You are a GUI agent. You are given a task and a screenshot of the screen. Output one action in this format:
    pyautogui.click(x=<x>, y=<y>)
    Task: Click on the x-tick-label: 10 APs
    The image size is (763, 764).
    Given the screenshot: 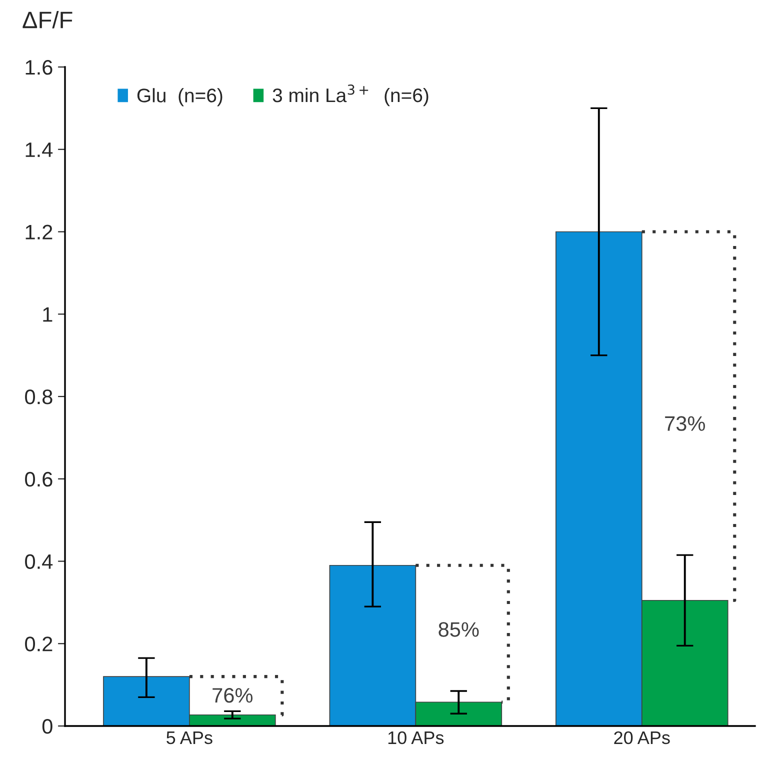 What is the action you would take?
    pyautogui.click(x=416, y=737)
    